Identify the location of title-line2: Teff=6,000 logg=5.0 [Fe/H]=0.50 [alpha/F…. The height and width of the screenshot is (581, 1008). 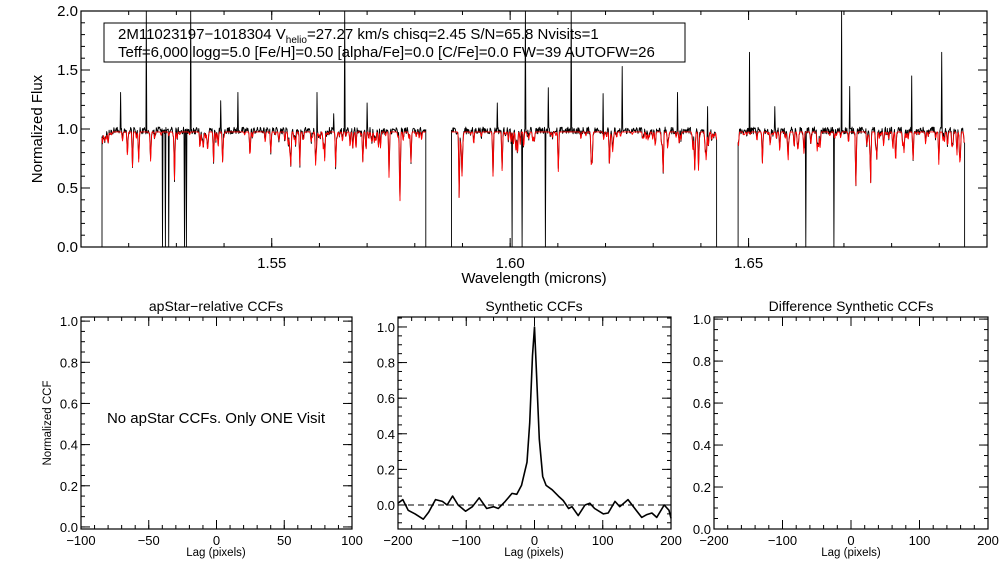
(386, 52).